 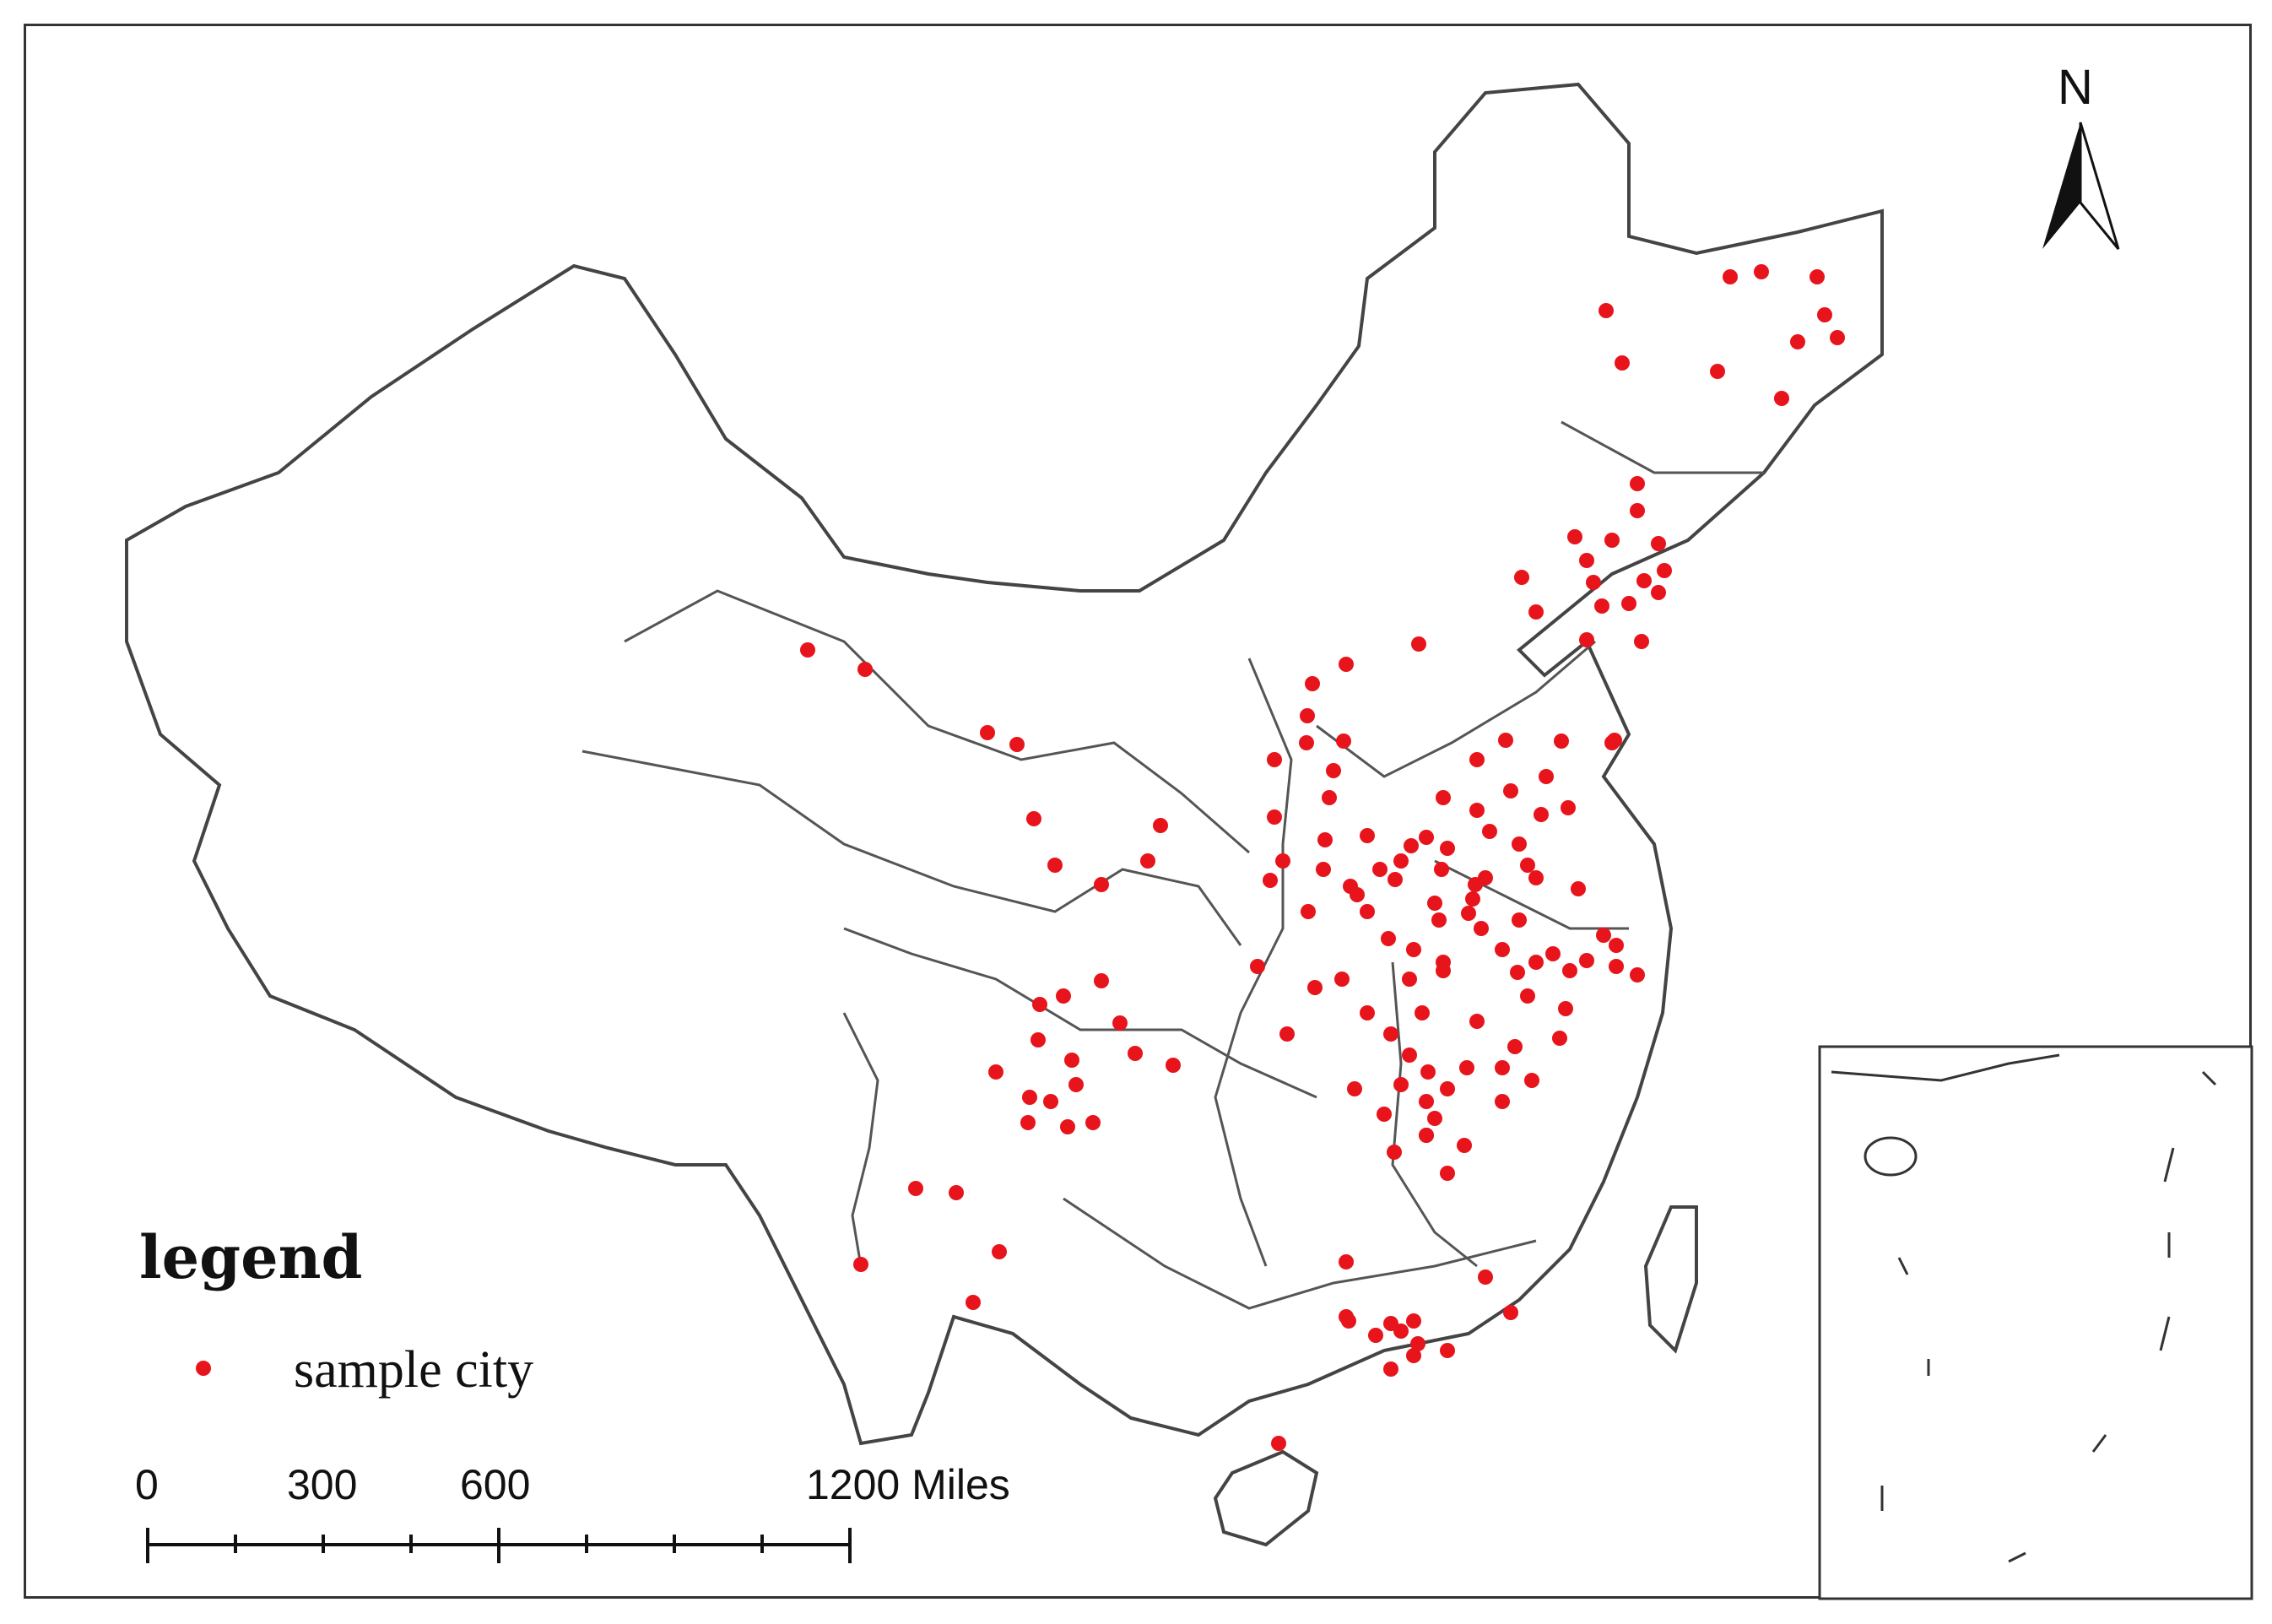 I want to click on taiwan-island, so click(x=1671, y=1279).